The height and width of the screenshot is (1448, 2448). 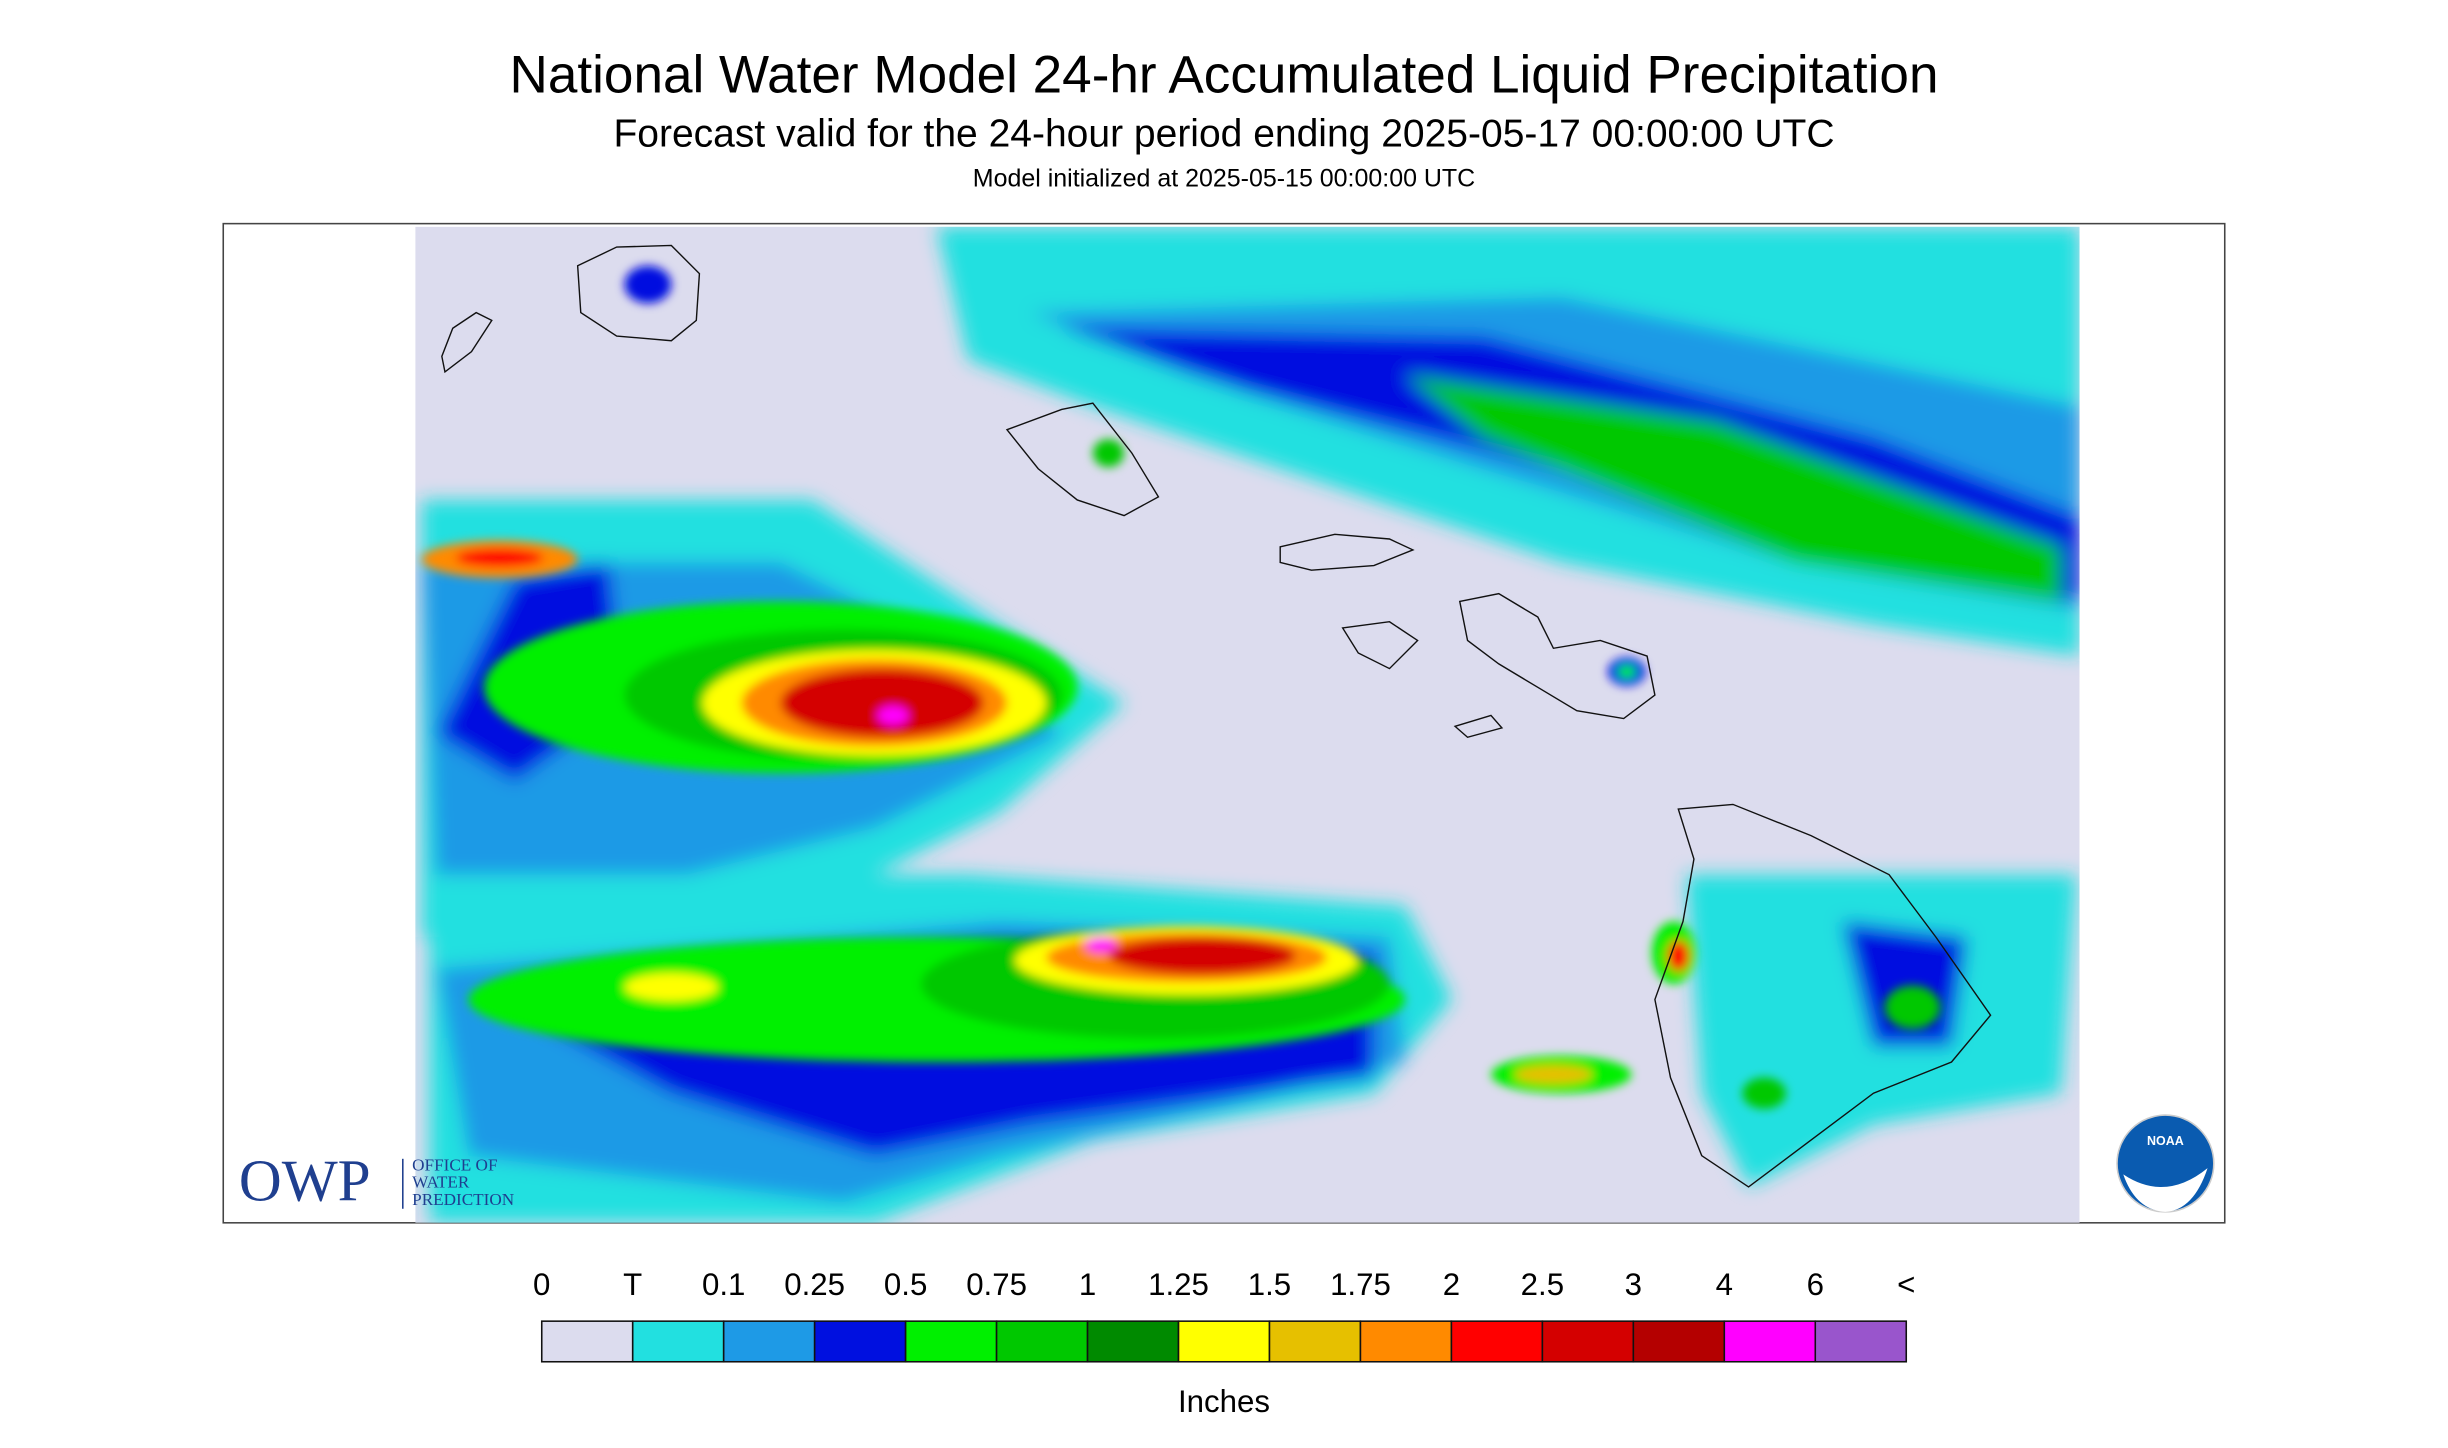 What do you see at coordinates (905, 1284) in the screenshot?
I see `legend-label: 0.5` at bounding box center [905, 1284].